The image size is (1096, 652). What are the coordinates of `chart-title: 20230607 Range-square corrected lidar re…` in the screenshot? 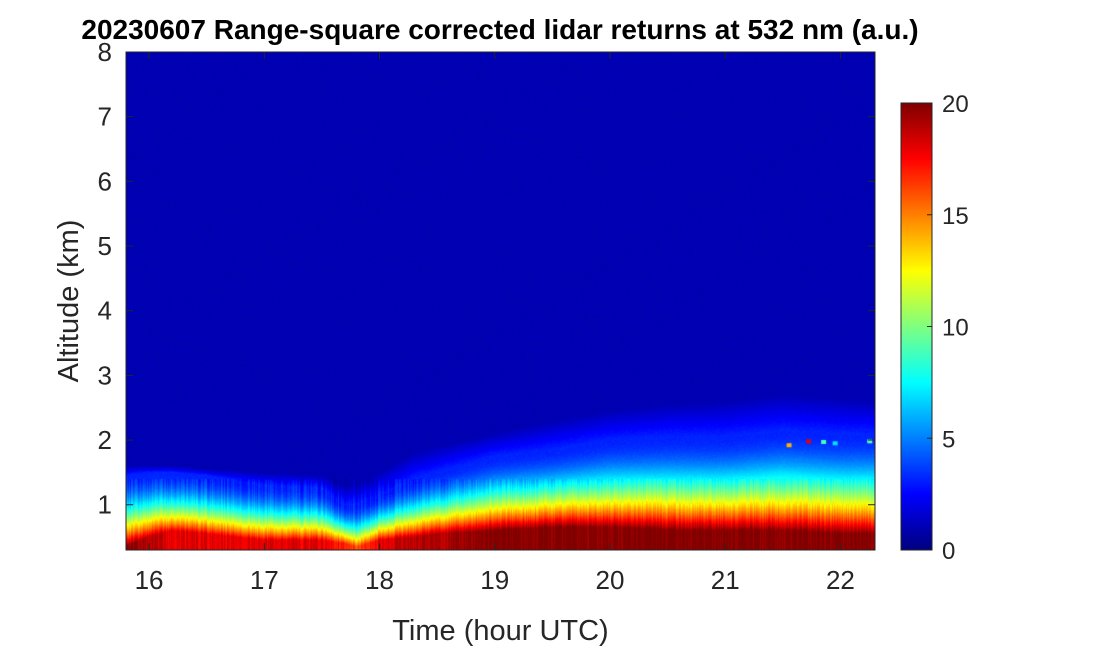 It's located at (499, 29).